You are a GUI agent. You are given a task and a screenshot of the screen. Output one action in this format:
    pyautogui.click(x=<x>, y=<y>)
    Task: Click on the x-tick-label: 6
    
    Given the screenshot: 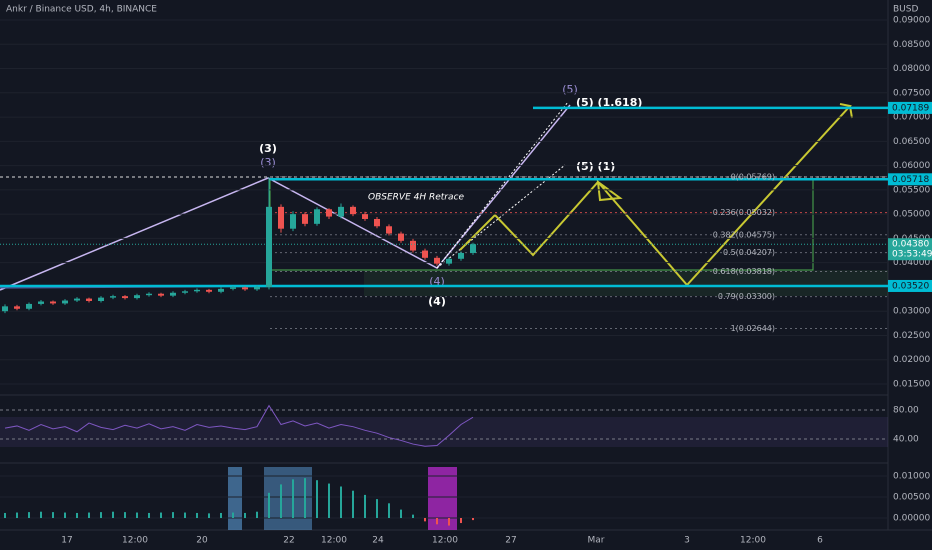 What is the action you would take?
    pyautogui.click(x=820, y=541)
    